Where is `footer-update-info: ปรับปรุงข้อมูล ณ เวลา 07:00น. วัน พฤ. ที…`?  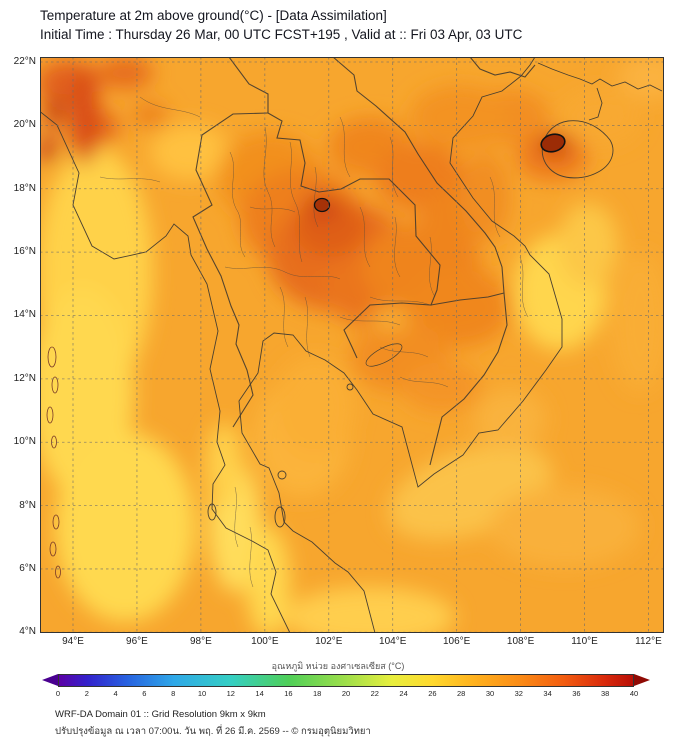
footer-update-info: ปรับปรุงข้อมูล ณ เวลา 07:00น. วัน พฤ. ที… is located at coordinates (213, 731).